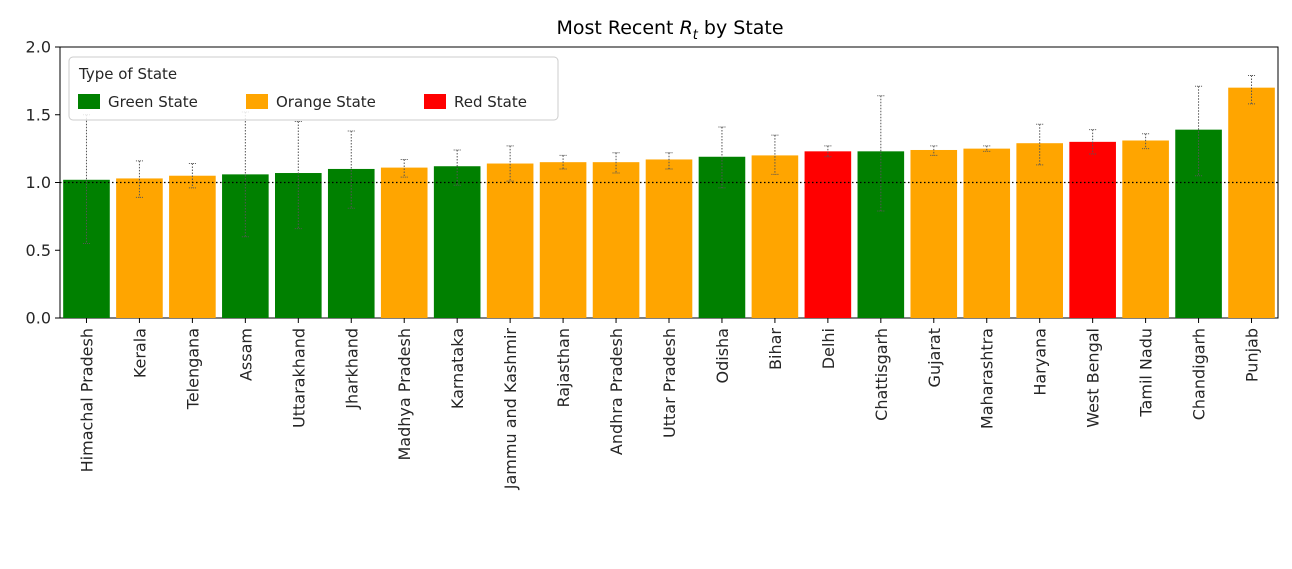 This screenshot has height=569, width=1292. Describe the element at coordinates (351, 369) in the screenshot. I see `x-tick-label: Jharkhand` at that location.